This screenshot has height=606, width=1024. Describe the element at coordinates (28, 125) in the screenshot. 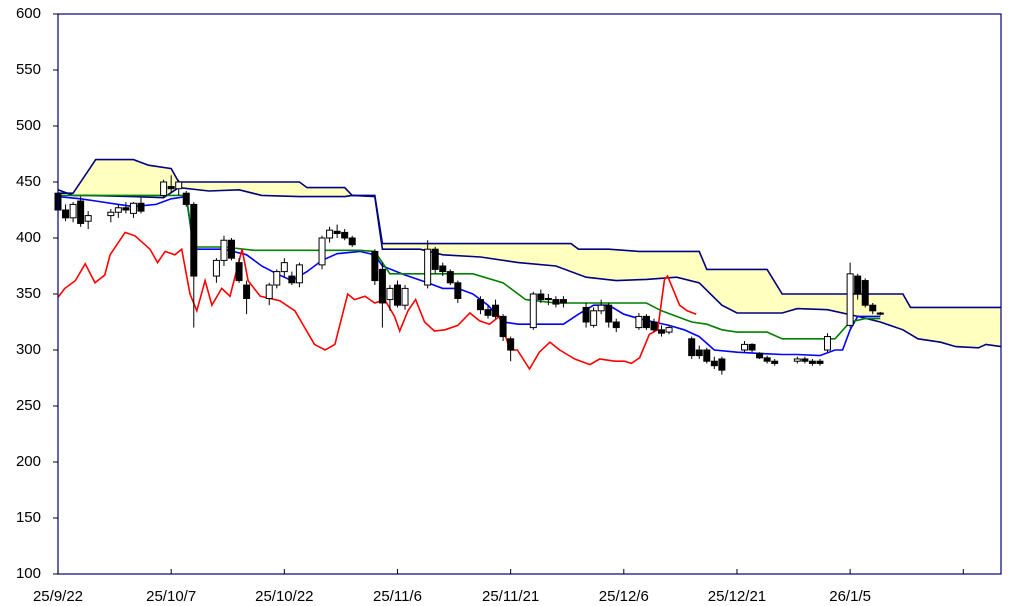

I see `y-tick-label: 500` at that location.